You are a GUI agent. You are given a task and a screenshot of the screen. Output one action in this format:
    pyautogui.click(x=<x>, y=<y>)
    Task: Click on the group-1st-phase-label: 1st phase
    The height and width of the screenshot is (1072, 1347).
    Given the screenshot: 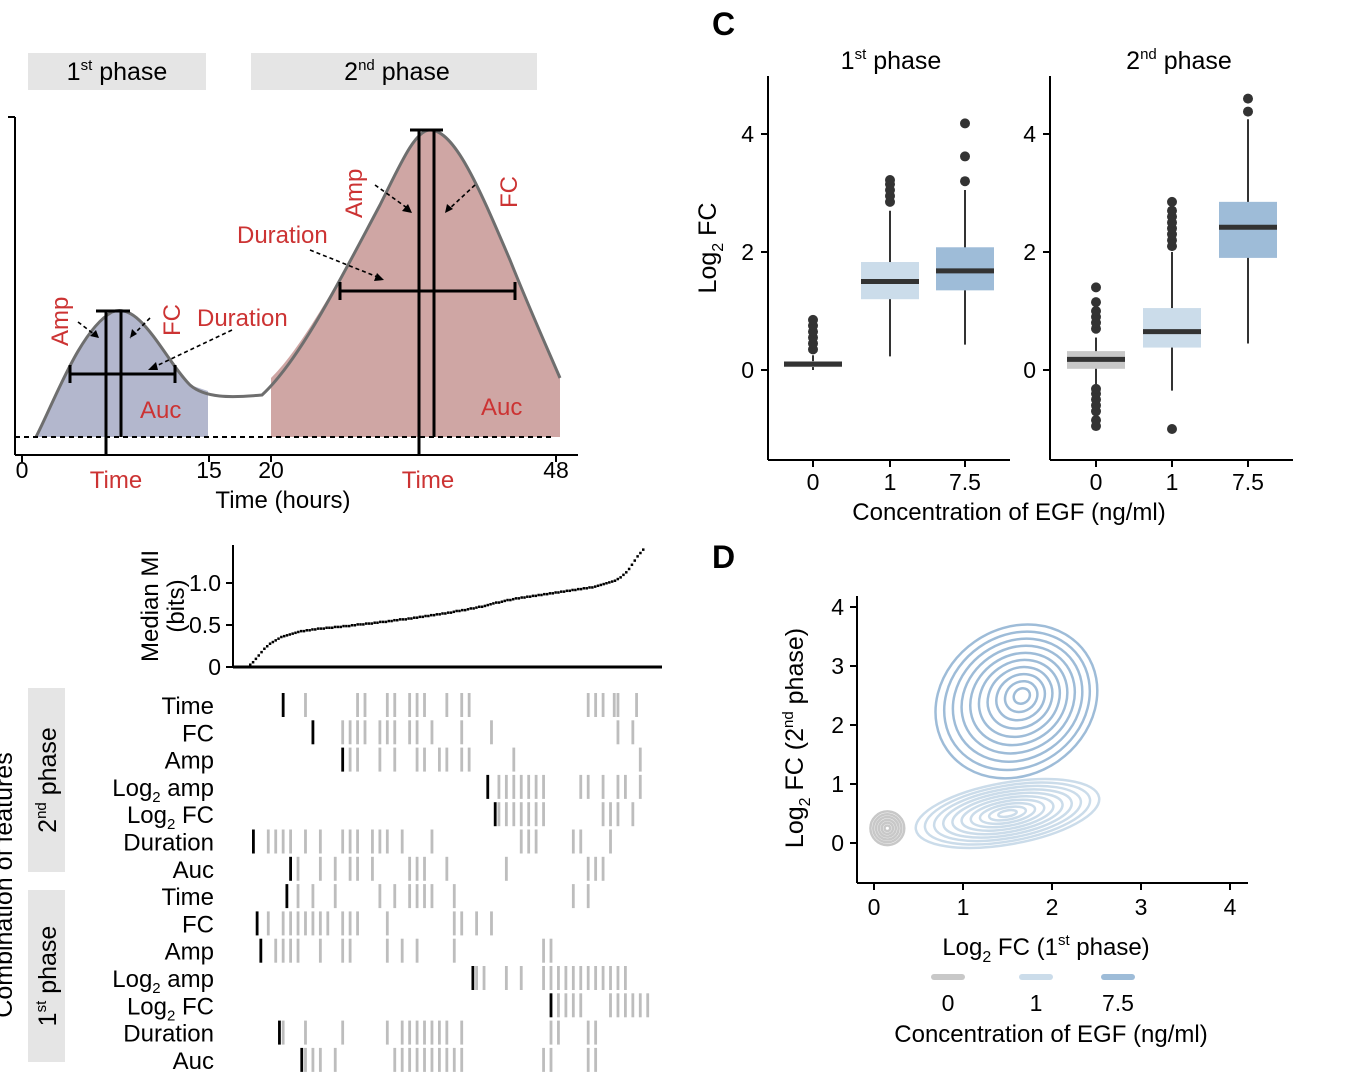 What is the action you would take?
    pyautogui.click(x=47, y=976)
    